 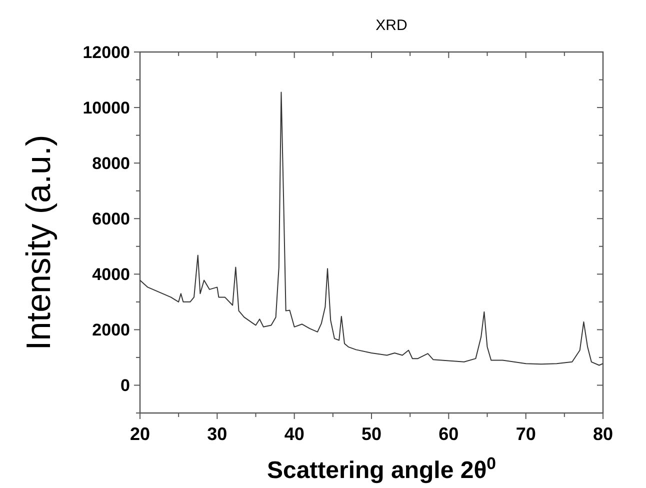 I want to click on y-tick-label: 0, so click(x=125, y=386).